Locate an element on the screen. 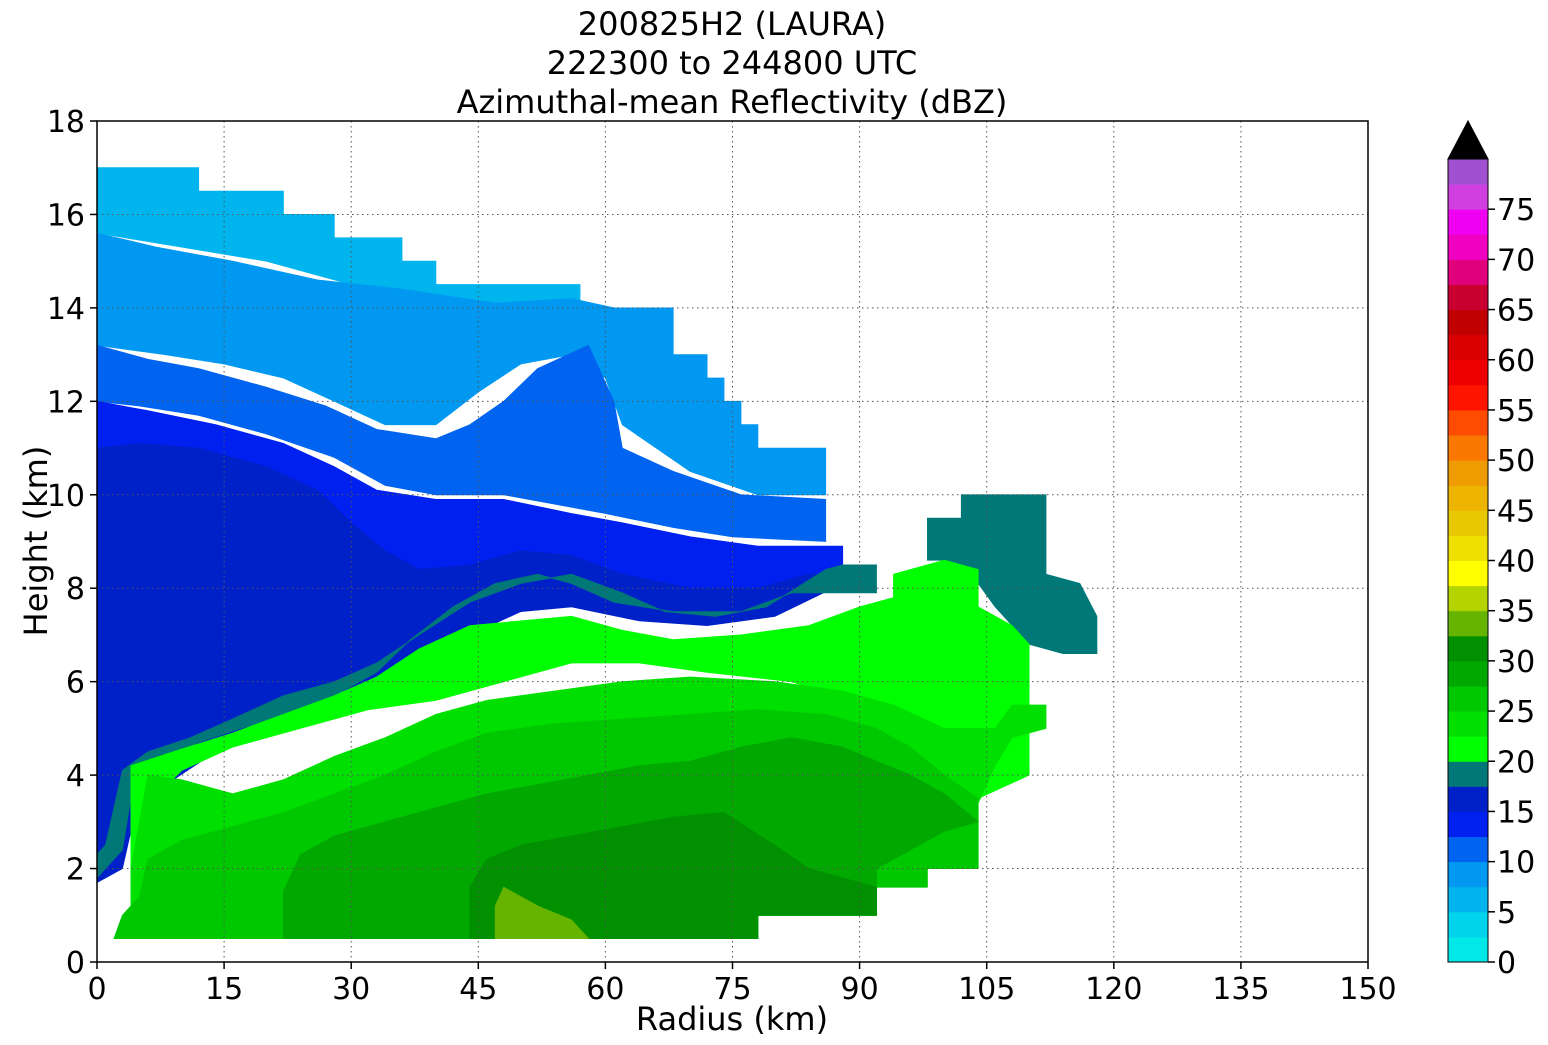 The width and height of the screenshot is (1548, 1045). y-tick-label-5: 10 is located at coordinates (66, 496).